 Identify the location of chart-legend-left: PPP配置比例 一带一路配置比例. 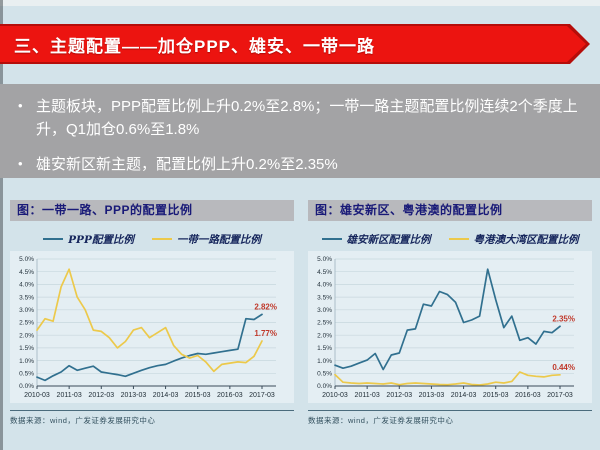
(152, 239).